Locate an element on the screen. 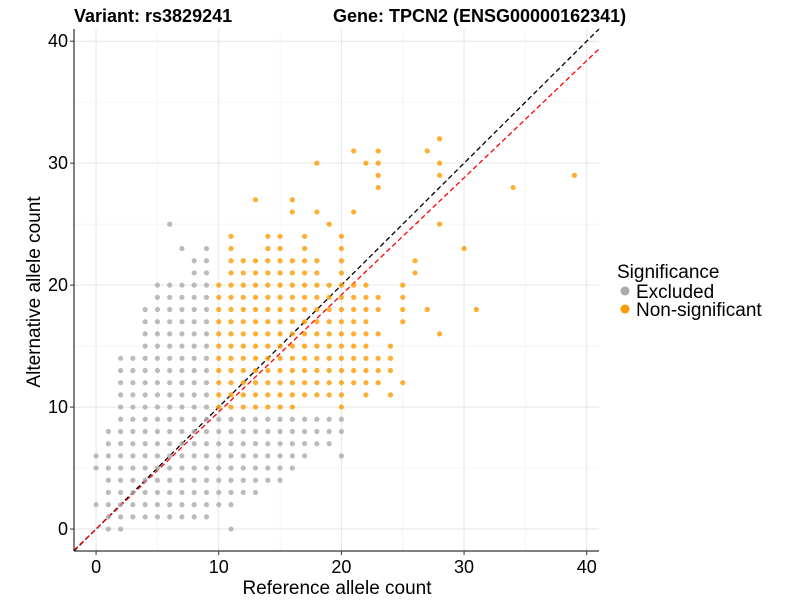 The width and height of the screenshot is (800, 600). x-axis-label: Reference allele count is located at coordinates (337, 588).